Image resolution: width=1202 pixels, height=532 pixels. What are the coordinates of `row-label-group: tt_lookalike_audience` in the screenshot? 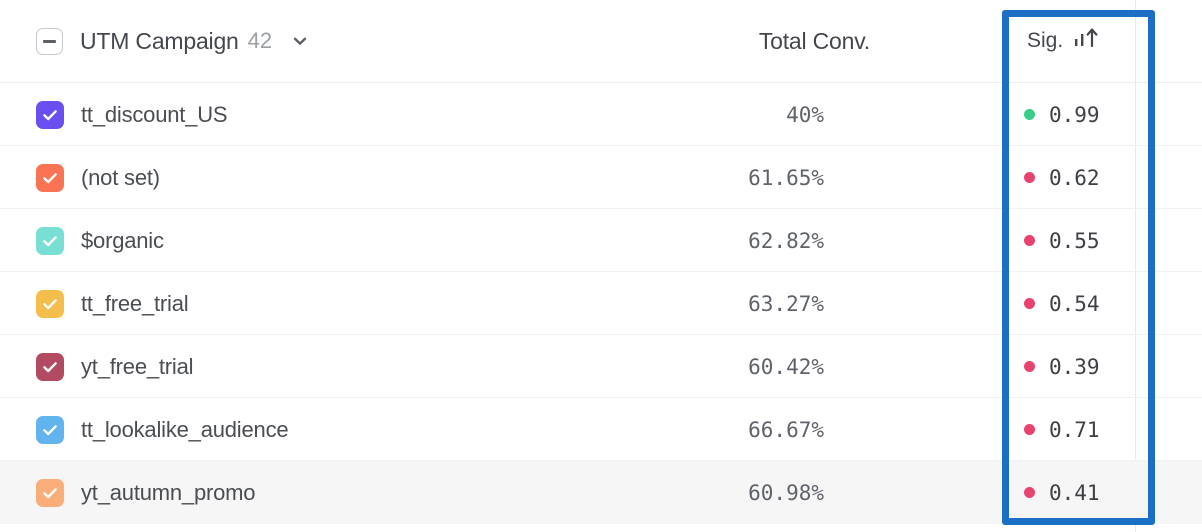 It's located at (162, 429).